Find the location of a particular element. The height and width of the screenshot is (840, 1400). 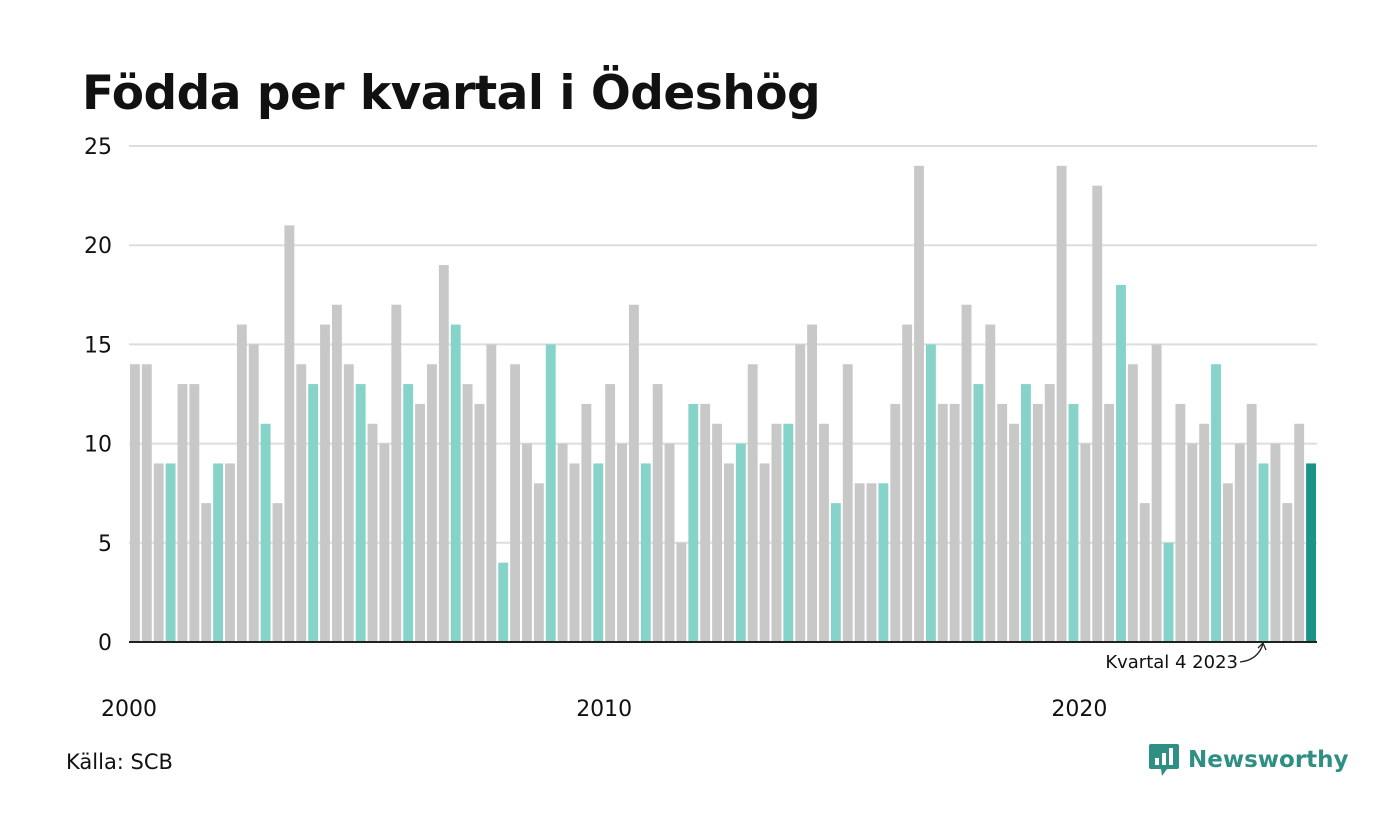

newsworthy-logo-icon is located at coordinates (1164, 760).